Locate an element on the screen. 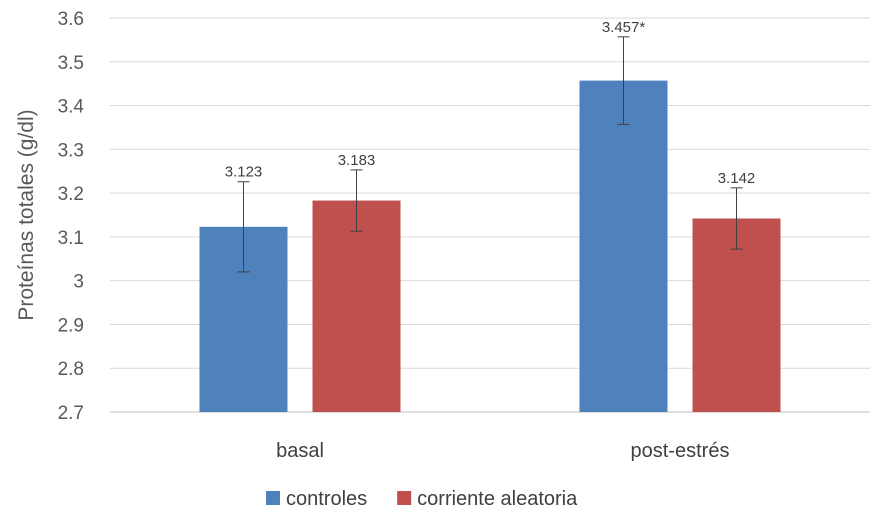 This screenshot has height=519, width=881. y-tick-label: 2.7 is located at coordinates (71, 413).